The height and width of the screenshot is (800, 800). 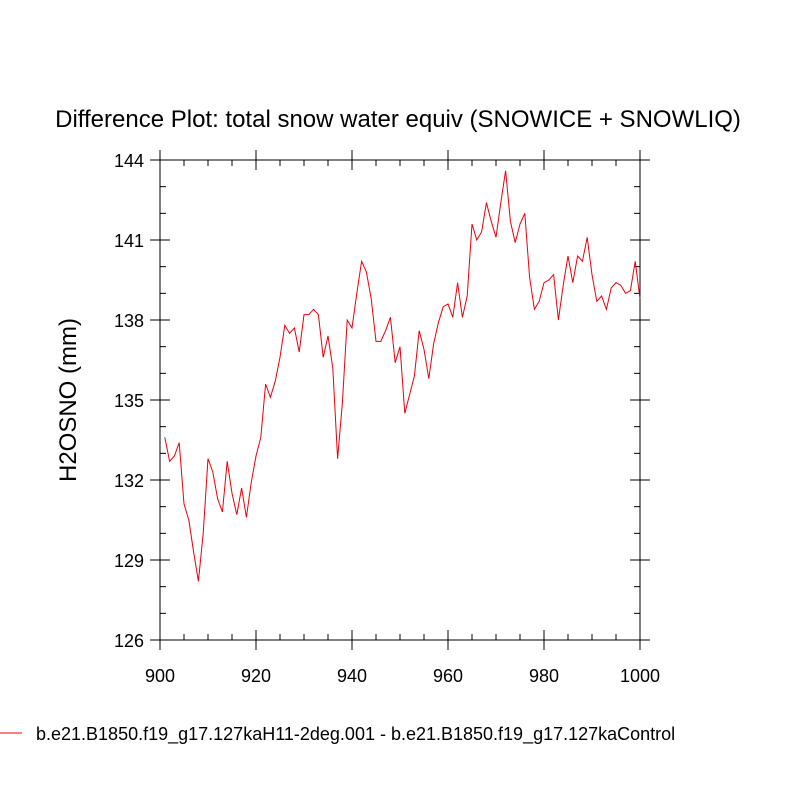 I want to click on x-tick-label: 940, so click(x=352, y=676).